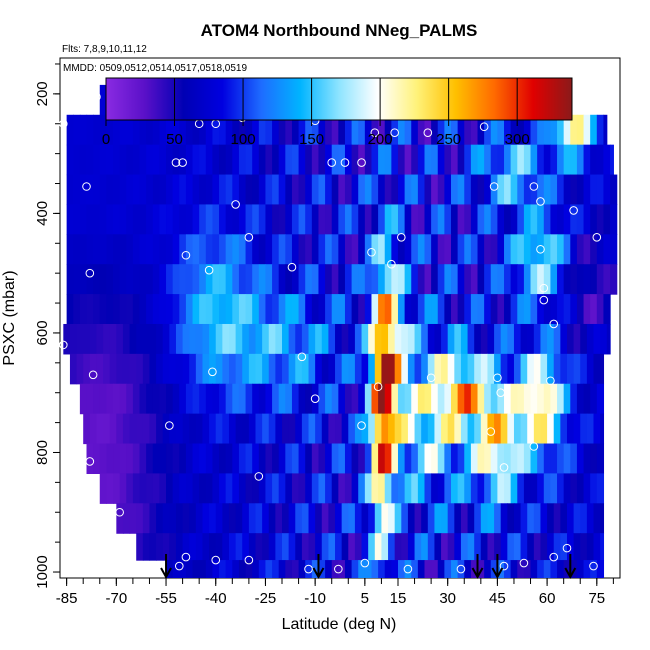  What do you see at coordinates (484, 127) in the screenshot?
I see `sample-marker` at bounding box center [484, 127].